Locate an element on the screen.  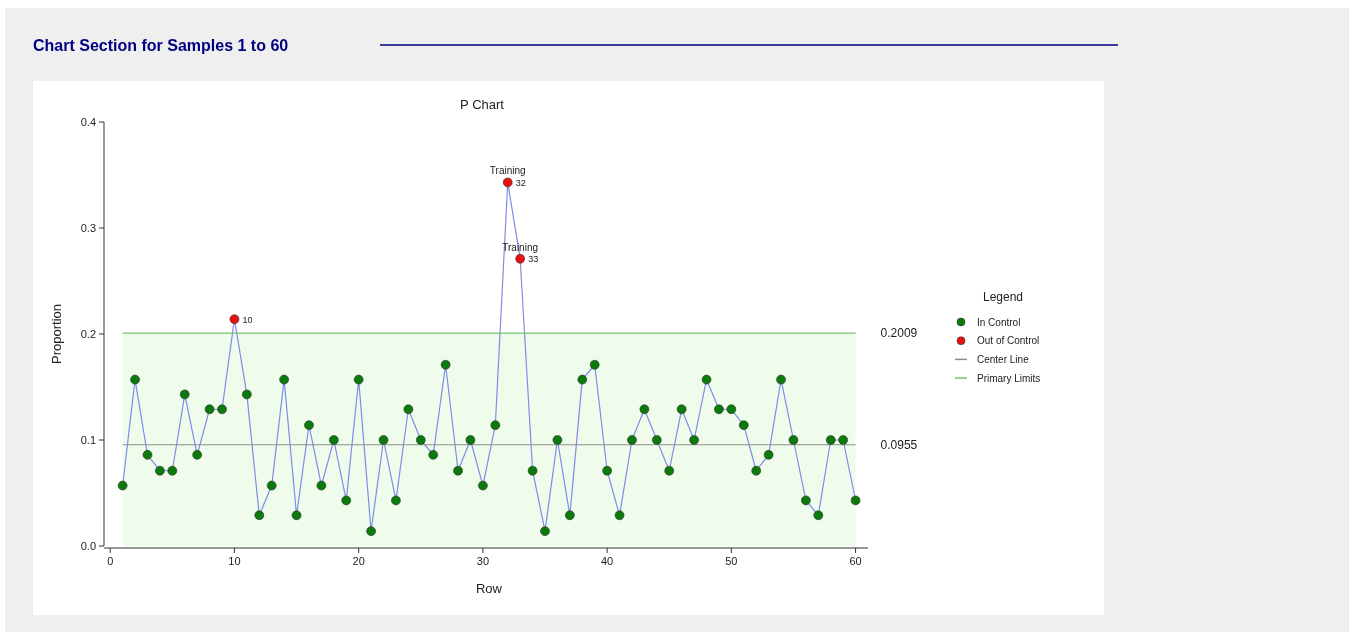
y-tick-label: 0.2 is located at coordinates (88, 334).